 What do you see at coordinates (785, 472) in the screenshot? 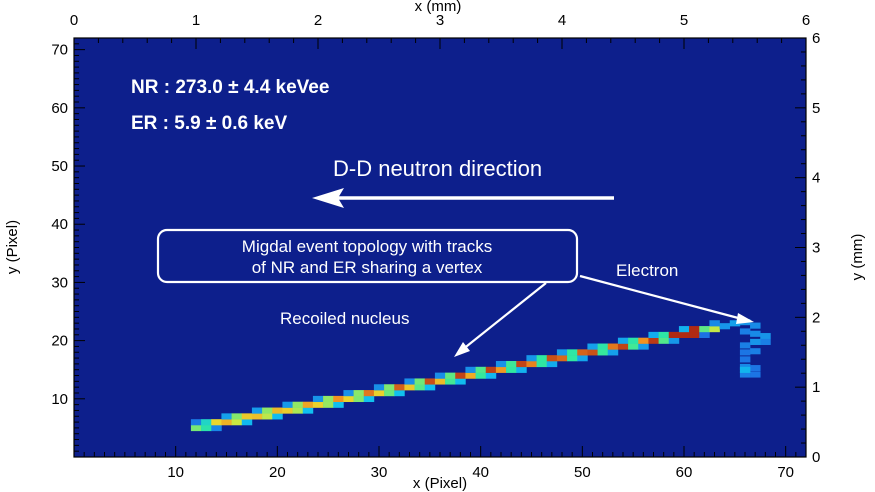
I see `x-tick-label: 70` at bounding box center [785, 472].